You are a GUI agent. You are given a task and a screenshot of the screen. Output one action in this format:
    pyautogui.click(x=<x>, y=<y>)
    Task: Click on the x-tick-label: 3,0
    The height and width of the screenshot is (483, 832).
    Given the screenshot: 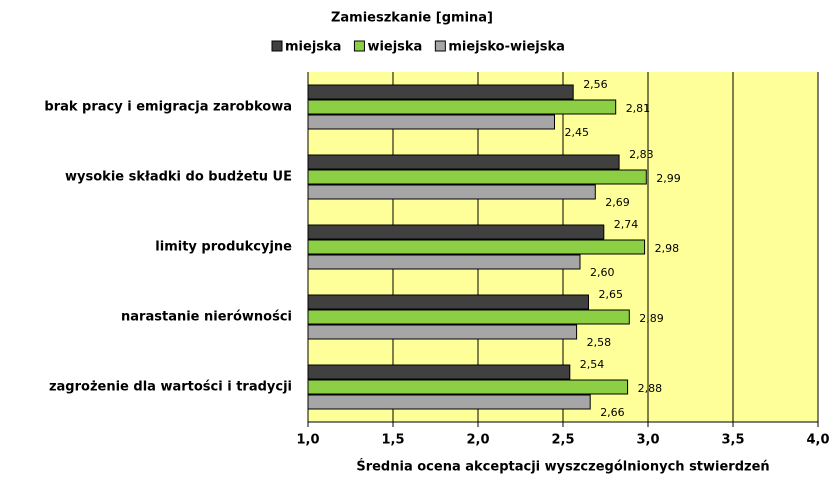 What is the action you would take?
    pyautogui.click(x=647, y=440)
    